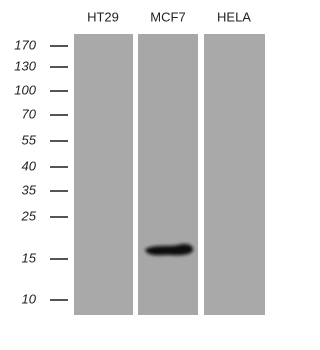 The width and height of the screenshot is (320, 350). I want to click on protein-band, so click(169, 249).